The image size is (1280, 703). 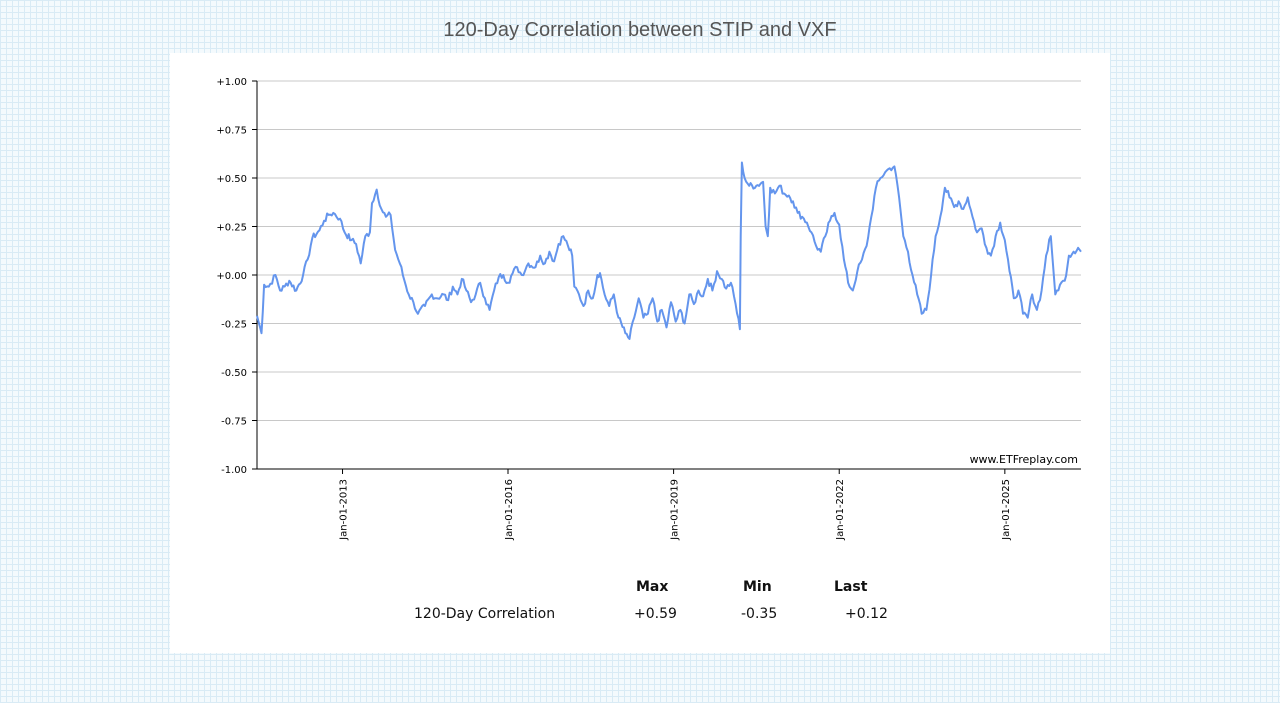 What do you see at coordinates (234, 470) in the screenshot?
I see `y-tick-label: -1.00` at bounding box center [234, 470].